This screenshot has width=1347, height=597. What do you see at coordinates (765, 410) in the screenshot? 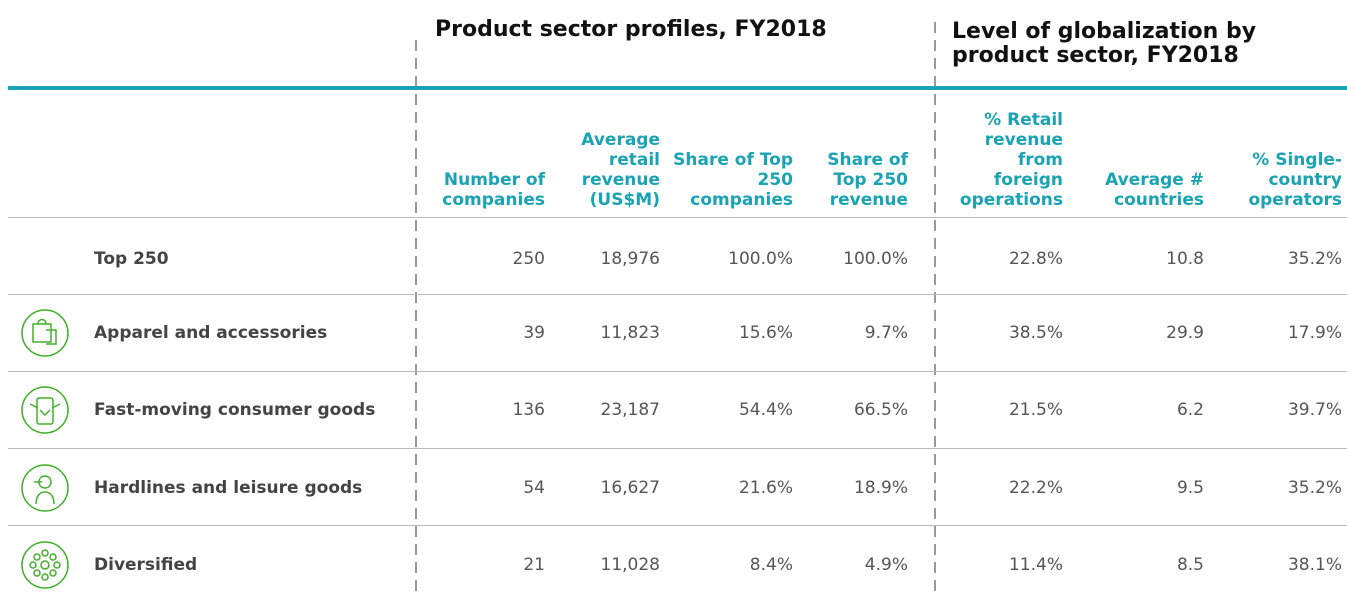
I see `cell: 54.4%` at bounding box center [765, 410].